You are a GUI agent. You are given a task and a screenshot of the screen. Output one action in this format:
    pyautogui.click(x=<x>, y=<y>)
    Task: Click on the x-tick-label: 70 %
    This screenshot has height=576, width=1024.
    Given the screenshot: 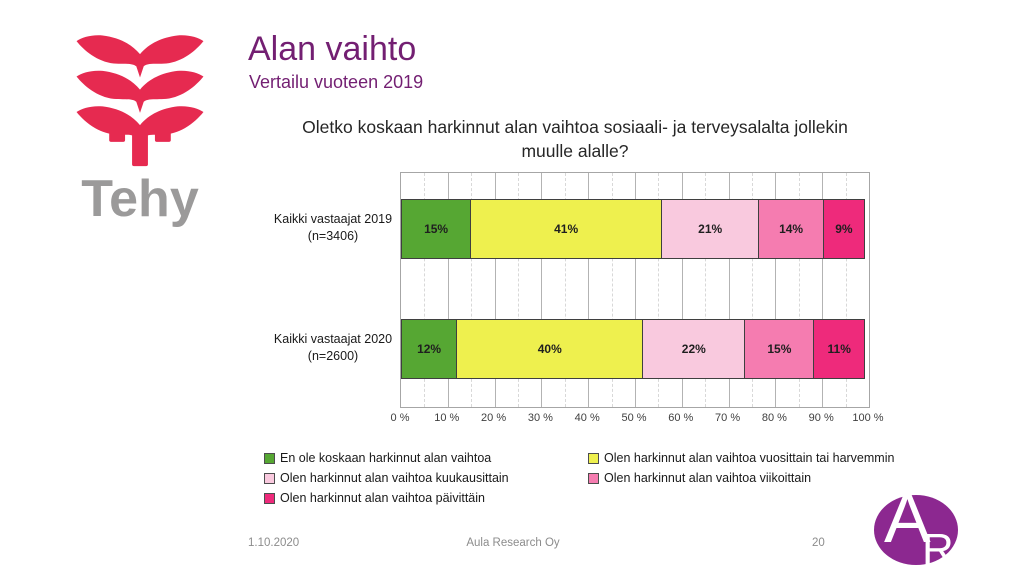 What is the action you would take?
    pyautogui.click(x=728, y=418)
    